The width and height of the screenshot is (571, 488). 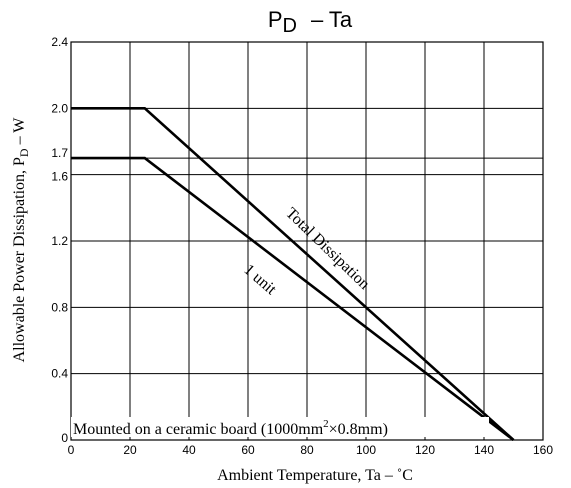 I want to click on x-tick-label-60: 60, so click(x=248, y=450).